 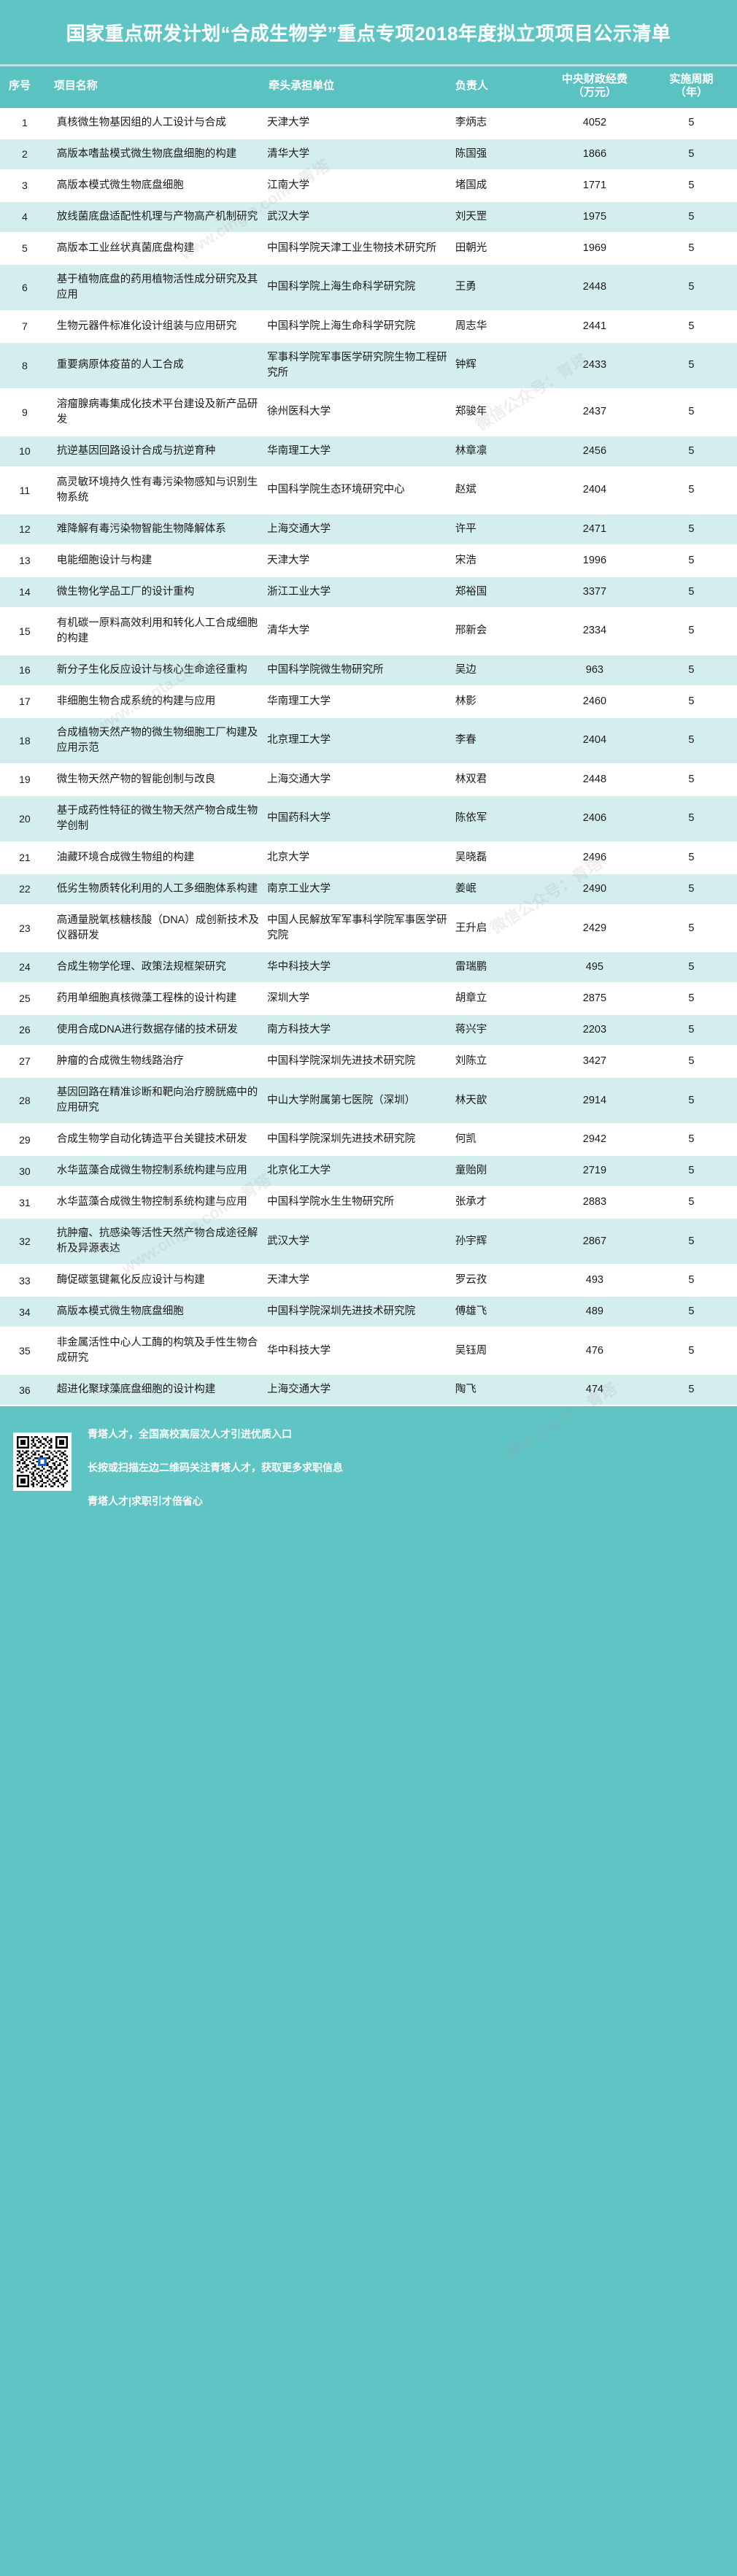 What do you see at coordinates (594, 1030) in the screenshot?
I see `cell-fund: 2203` at bounding box center [594, 1030].